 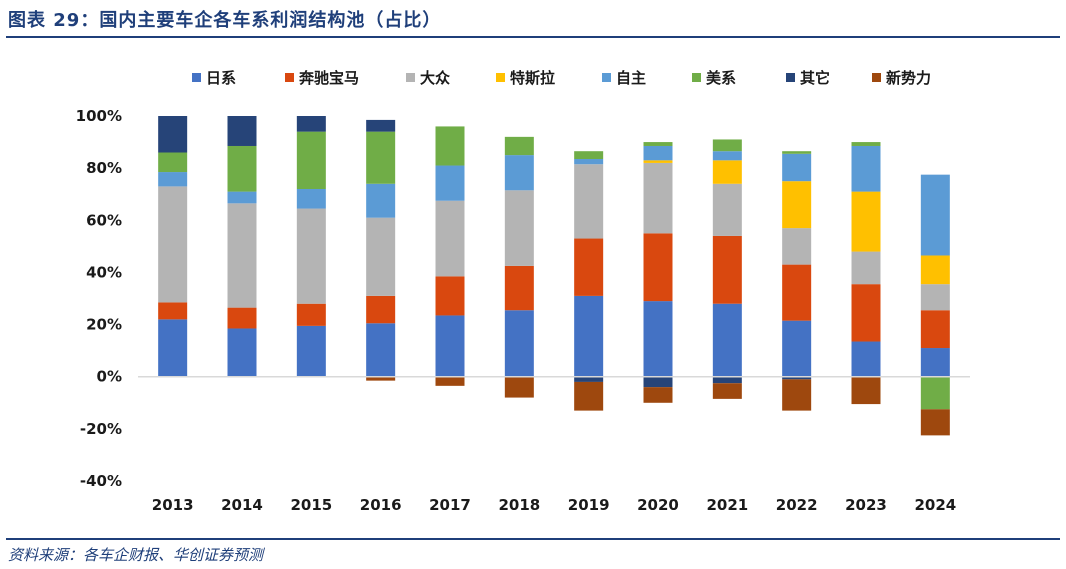 What do you see at coordinates (104, 168) in the screenshot?
I see `y-tick-label: 80%` at bounding box center [104, 168].